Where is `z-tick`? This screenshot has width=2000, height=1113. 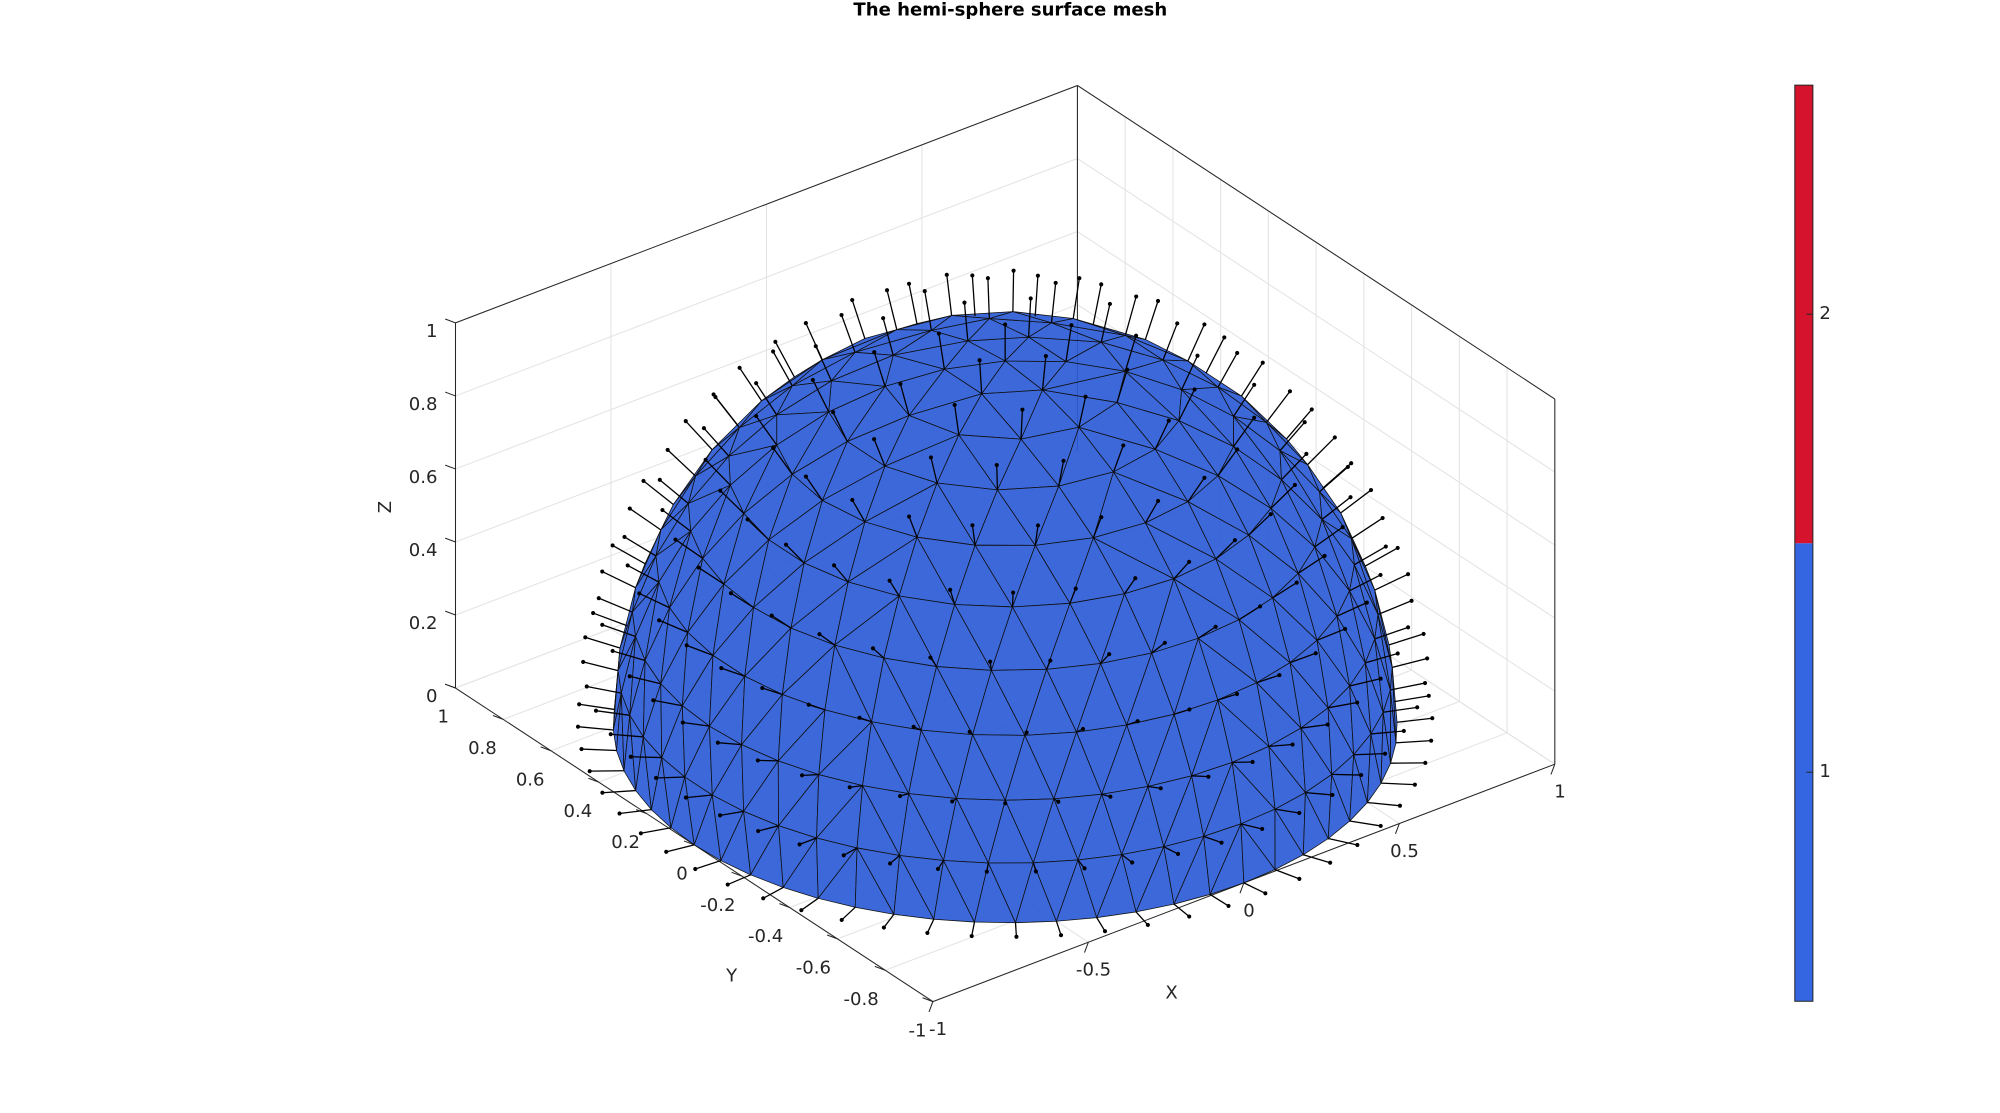 z-tick is located at coordinates (450, 394).